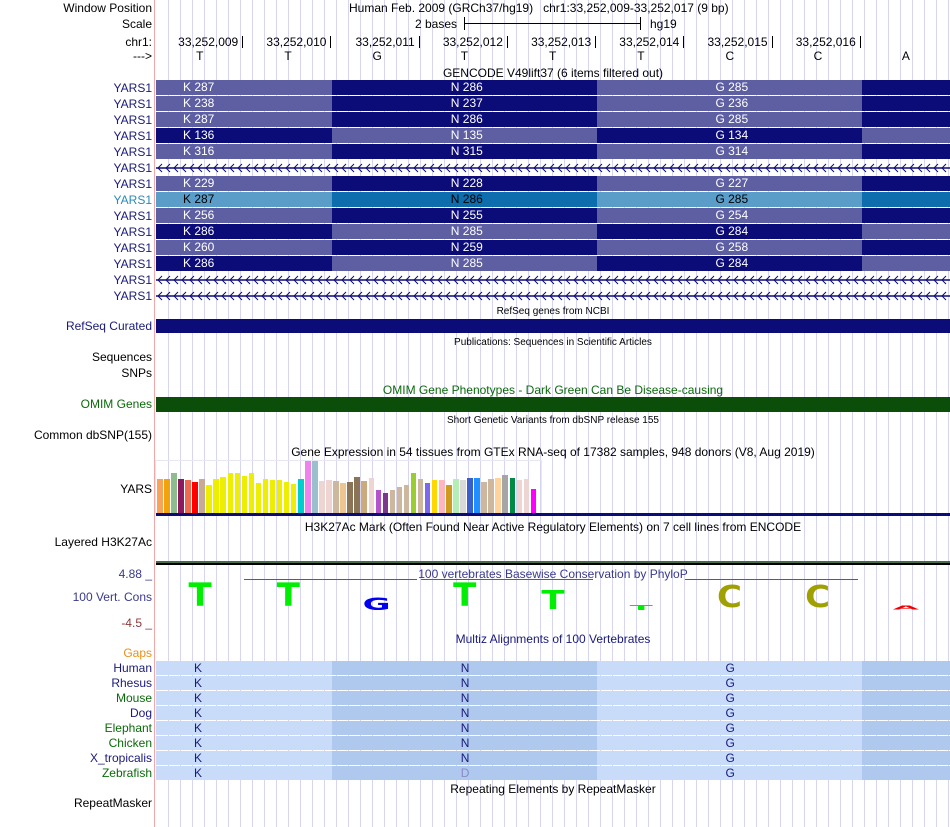 This screenshot has height=827, width=950. Describe the element at coordinates (103, 542) in the screenshot. I see `h3k27ac-label: Layered H3K27Ac` at that location.